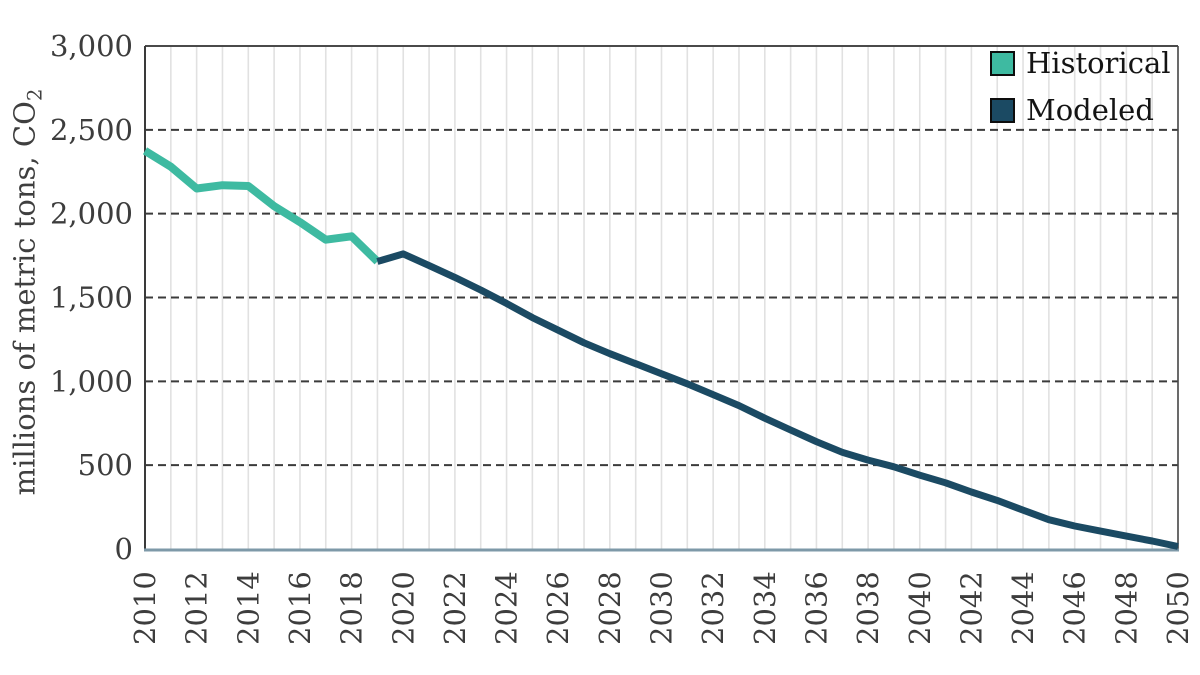 Image resolution: width=1200 pixels, height=675 pixels. I want to click on x-tick-label: 2022, so click(455, 608).